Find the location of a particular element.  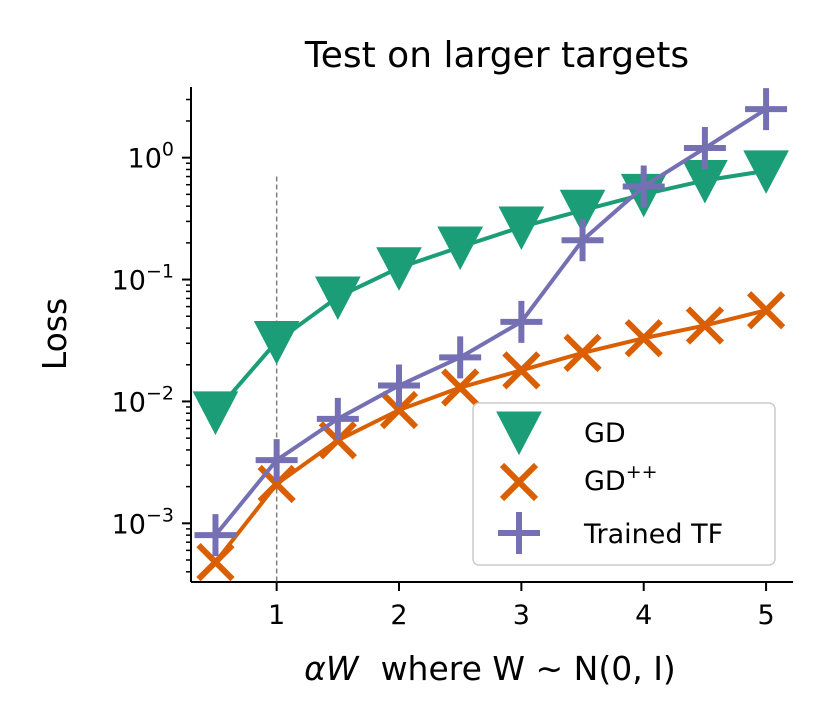

legend-label-trained-tf: Trained TF is located at coordinates (653, 534).